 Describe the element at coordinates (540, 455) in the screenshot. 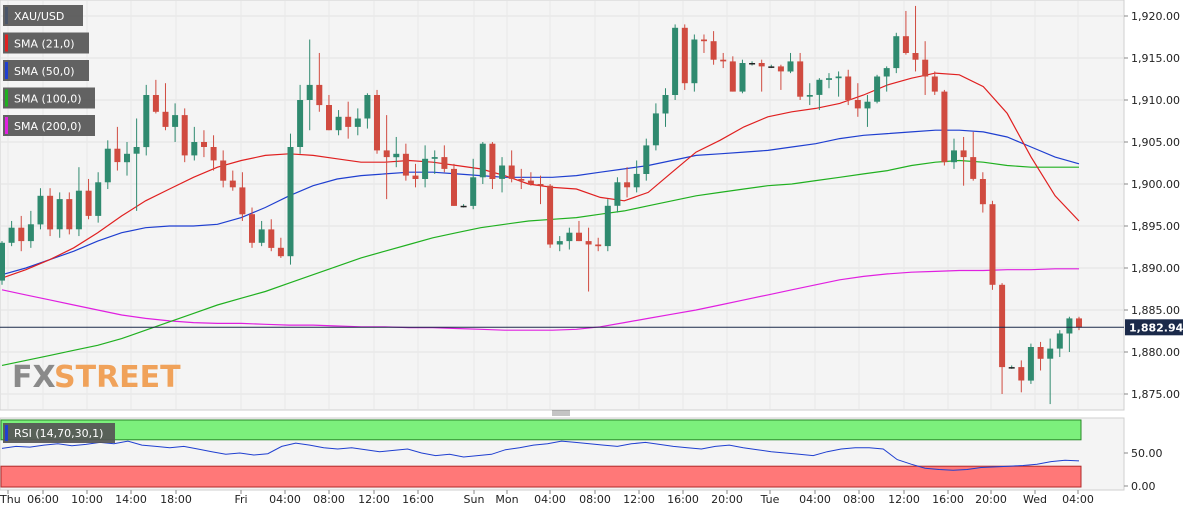

I see `rsi-line` at that location.